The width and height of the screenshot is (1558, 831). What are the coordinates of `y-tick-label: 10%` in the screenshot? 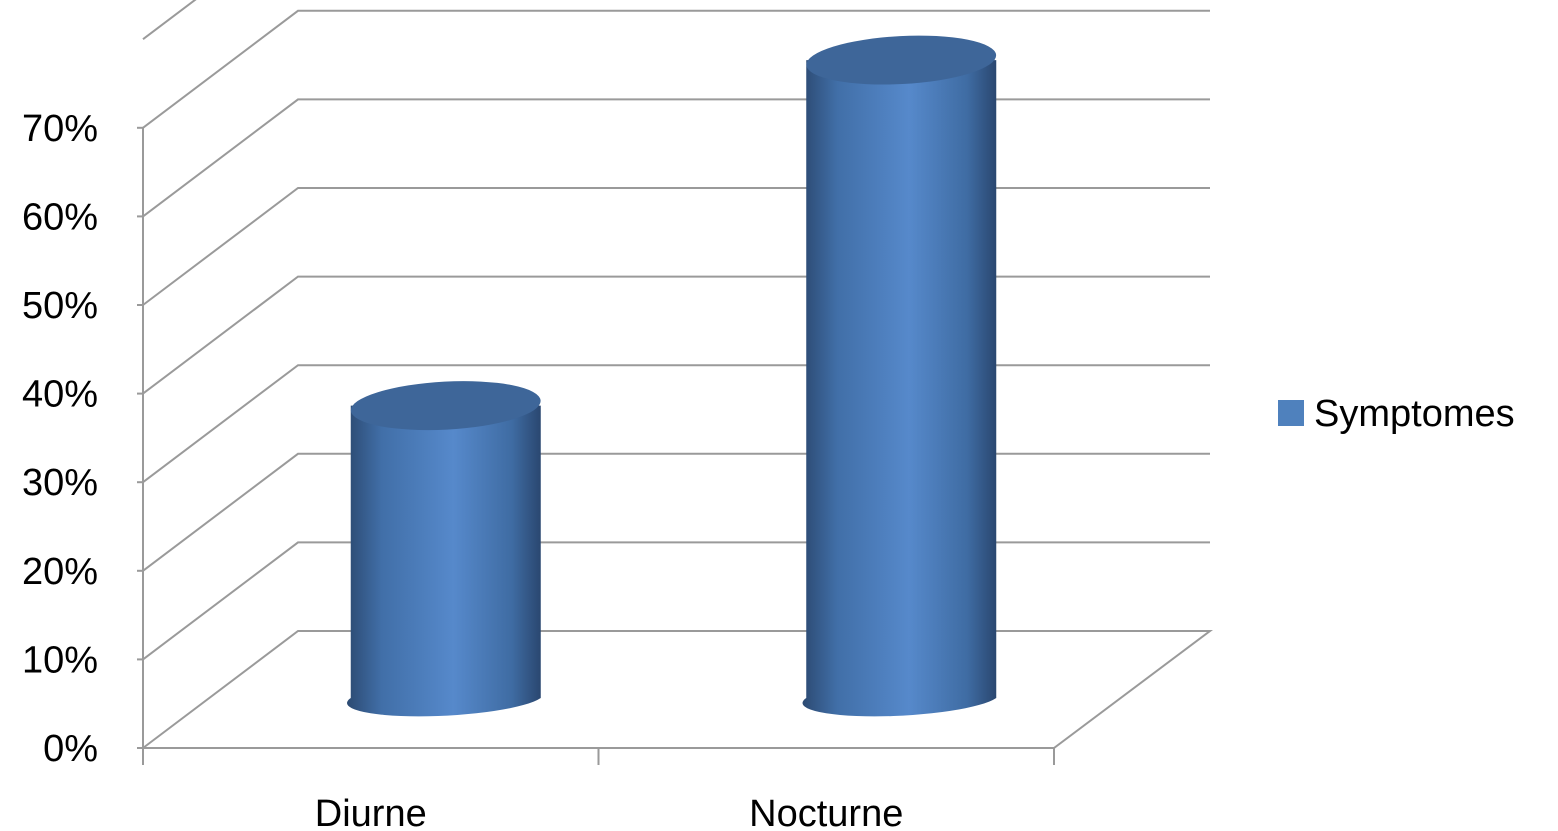 It's located at (60, 660).